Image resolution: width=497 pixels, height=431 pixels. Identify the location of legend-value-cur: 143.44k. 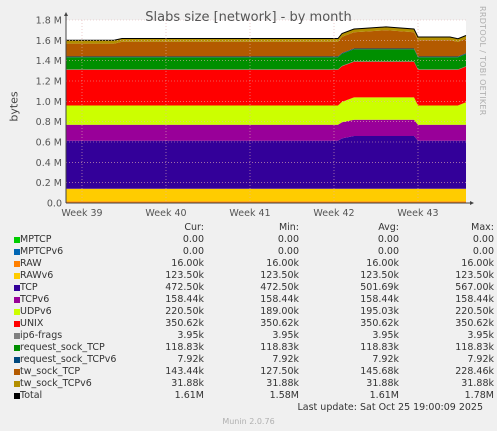
(184, 371).